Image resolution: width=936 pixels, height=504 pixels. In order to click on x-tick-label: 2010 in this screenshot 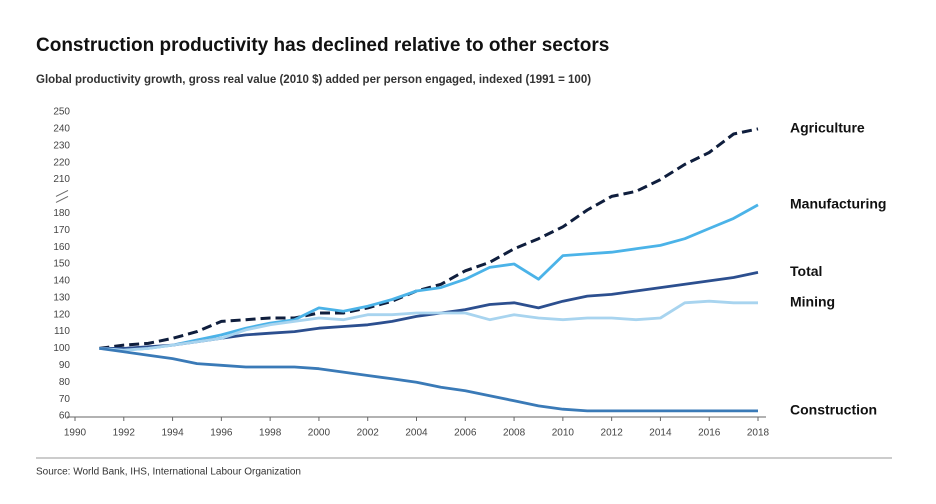, I will do `click(563, 433)`.